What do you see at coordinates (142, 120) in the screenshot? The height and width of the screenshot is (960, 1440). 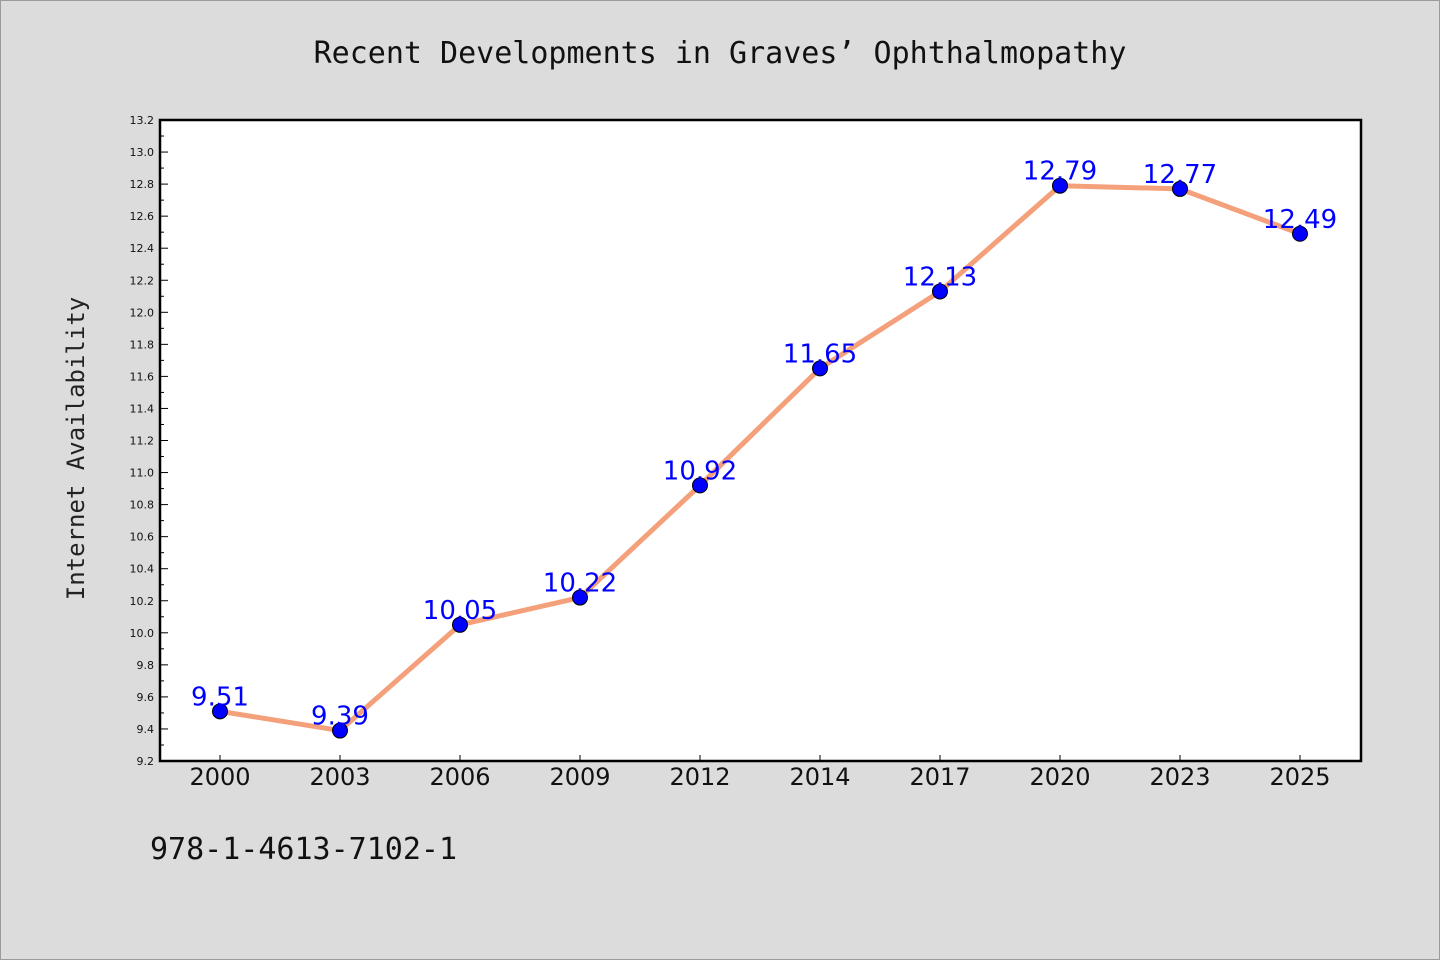 I see `y-tick-label: 13.2` at bounding box center [142, 120].